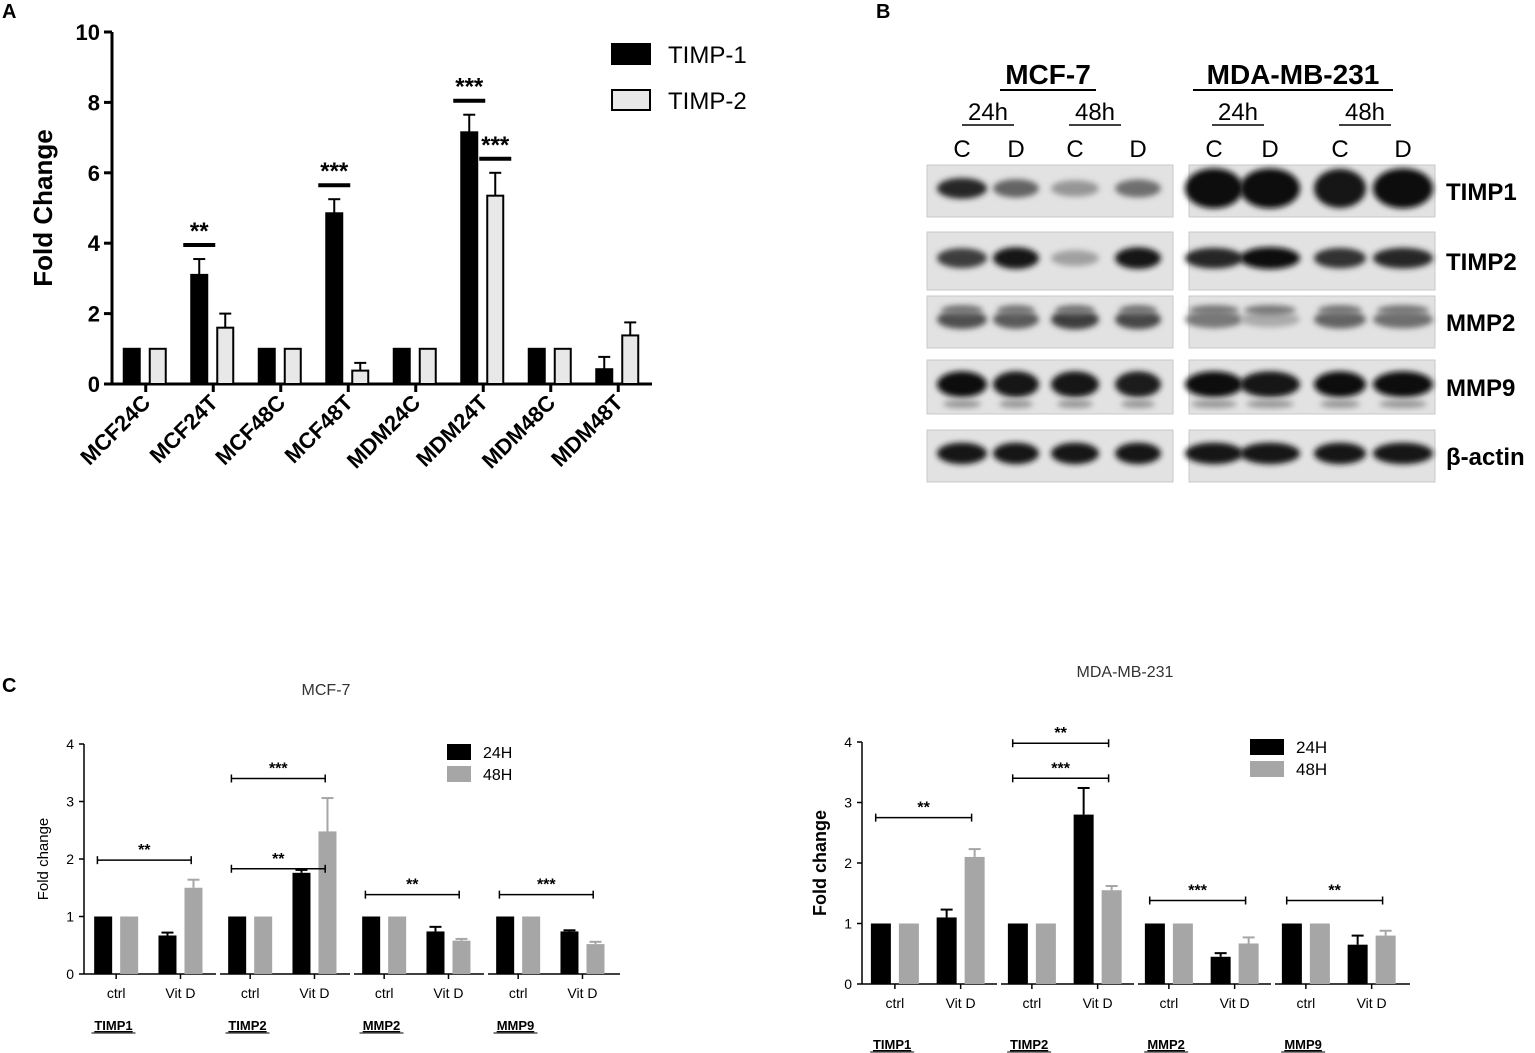 This screenshot has width=1535, height=1053. Describe the element at coordinates (1481, 262) in the screenshot. I see `blot-protein-label: TIMP2` at that location.